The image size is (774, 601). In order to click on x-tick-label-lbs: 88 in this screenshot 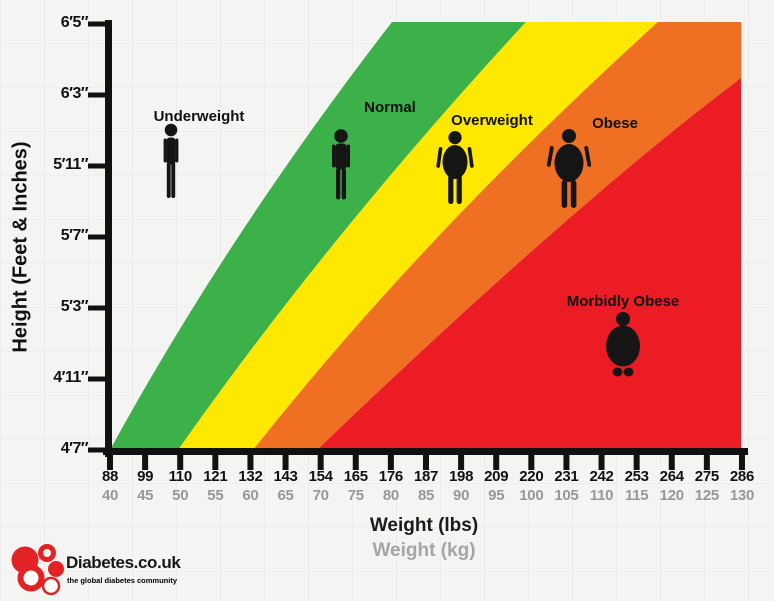, I will do `click(110, 476)`.